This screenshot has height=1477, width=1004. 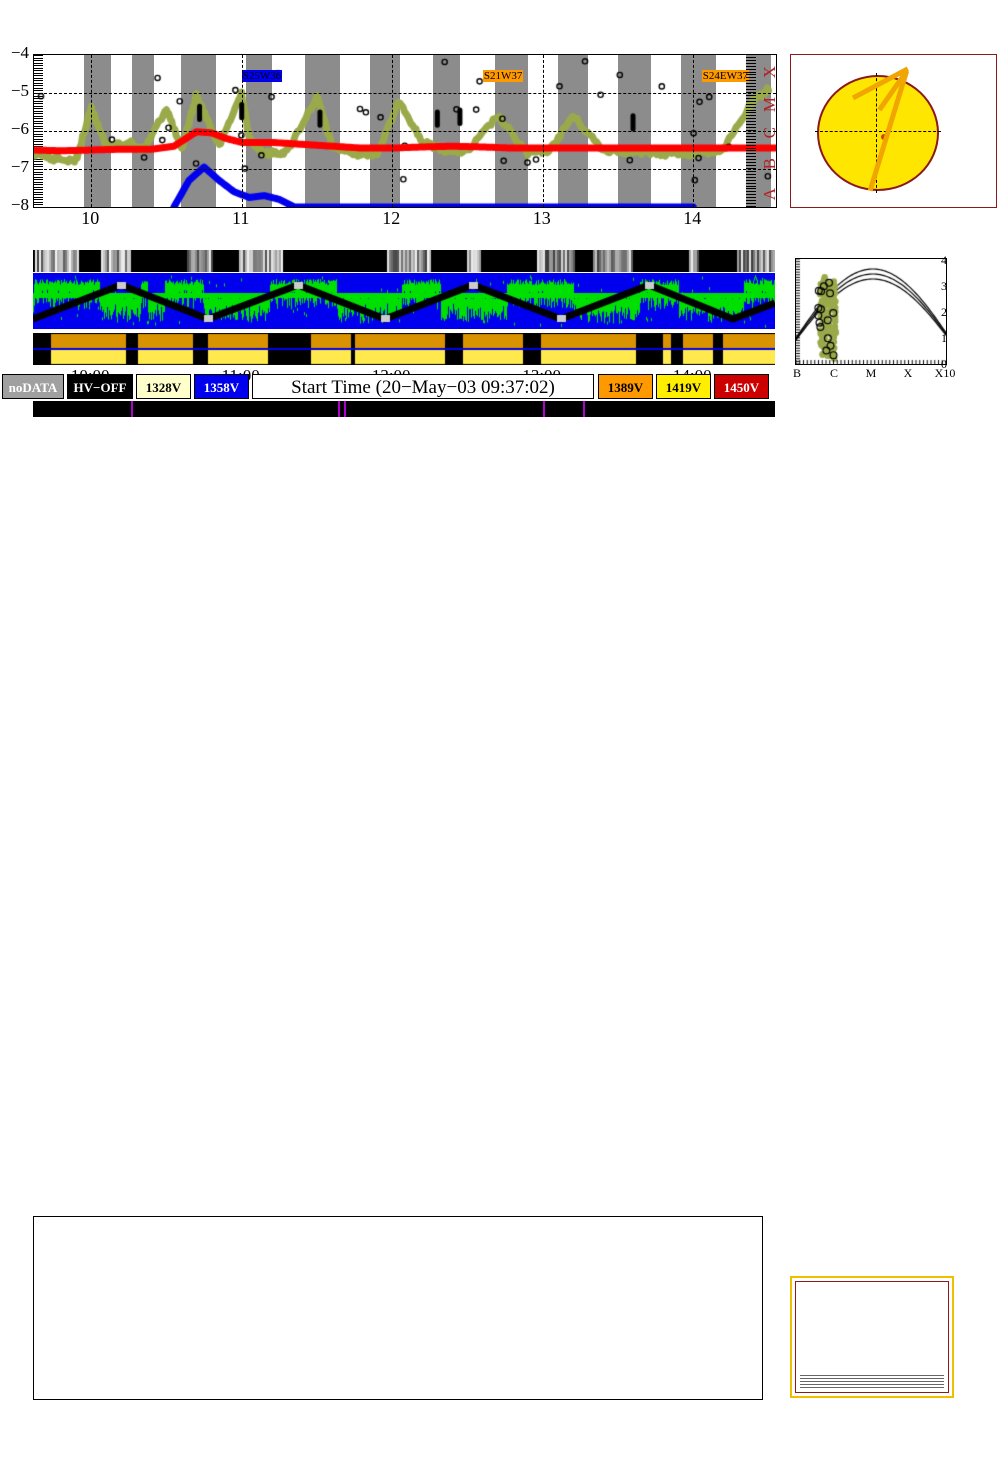 I want to click on ba-strip, so click(x=404, y=349).